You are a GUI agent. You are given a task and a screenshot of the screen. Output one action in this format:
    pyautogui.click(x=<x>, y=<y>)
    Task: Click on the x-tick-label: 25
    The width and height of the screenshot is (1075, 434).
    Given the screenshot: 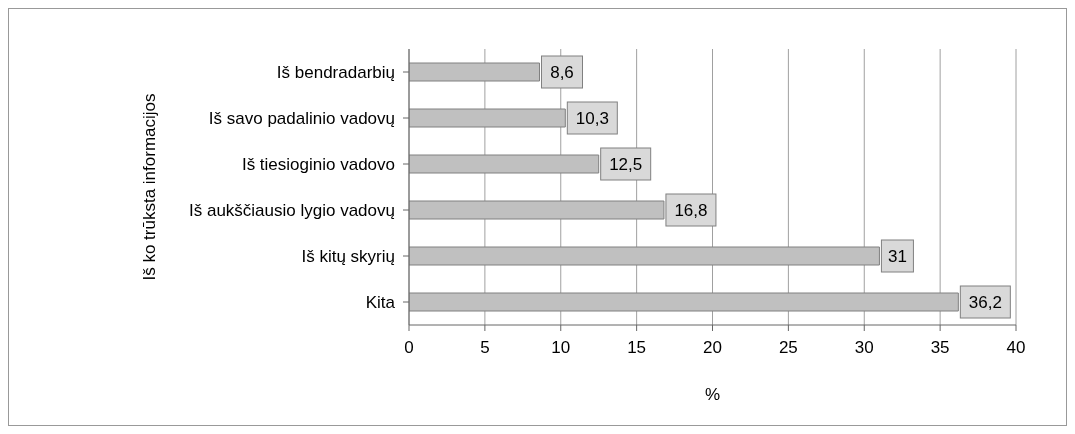 What is the action you would take?
    pyautogui.click(x=788, y=348)
    